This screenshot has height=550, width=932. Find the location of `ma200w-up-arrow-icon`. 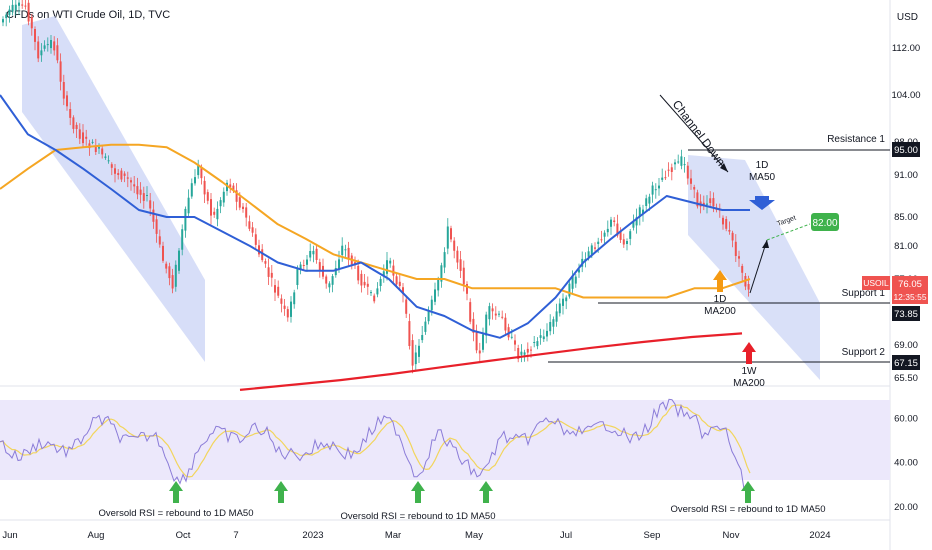

ma200w-up-arrow-icon is located at coordinates (749, 353).